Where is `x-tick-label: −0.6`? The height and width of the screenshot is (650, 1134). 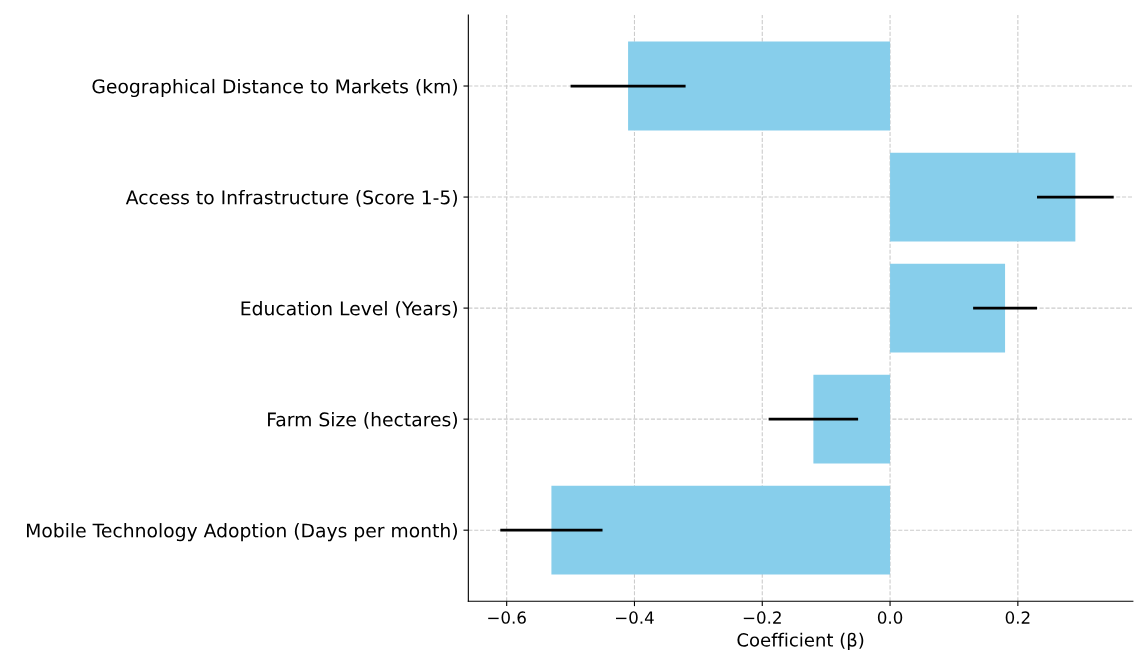 x-tick-label: −0.6 is located at coordinates (507, 617).